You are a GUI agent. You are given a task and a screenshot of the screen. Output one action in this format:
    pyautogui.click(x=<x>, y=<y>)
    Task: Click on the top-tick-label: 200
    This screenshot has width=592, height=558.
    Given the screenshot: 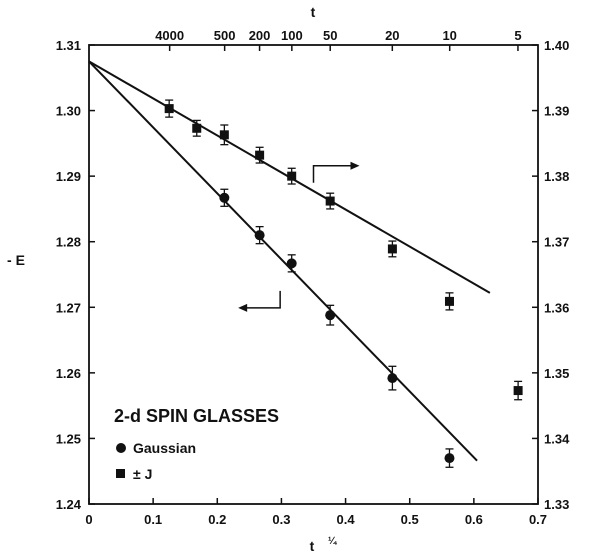 What is the action you would take?
    pyautogui.click(x=260, y=35)
    